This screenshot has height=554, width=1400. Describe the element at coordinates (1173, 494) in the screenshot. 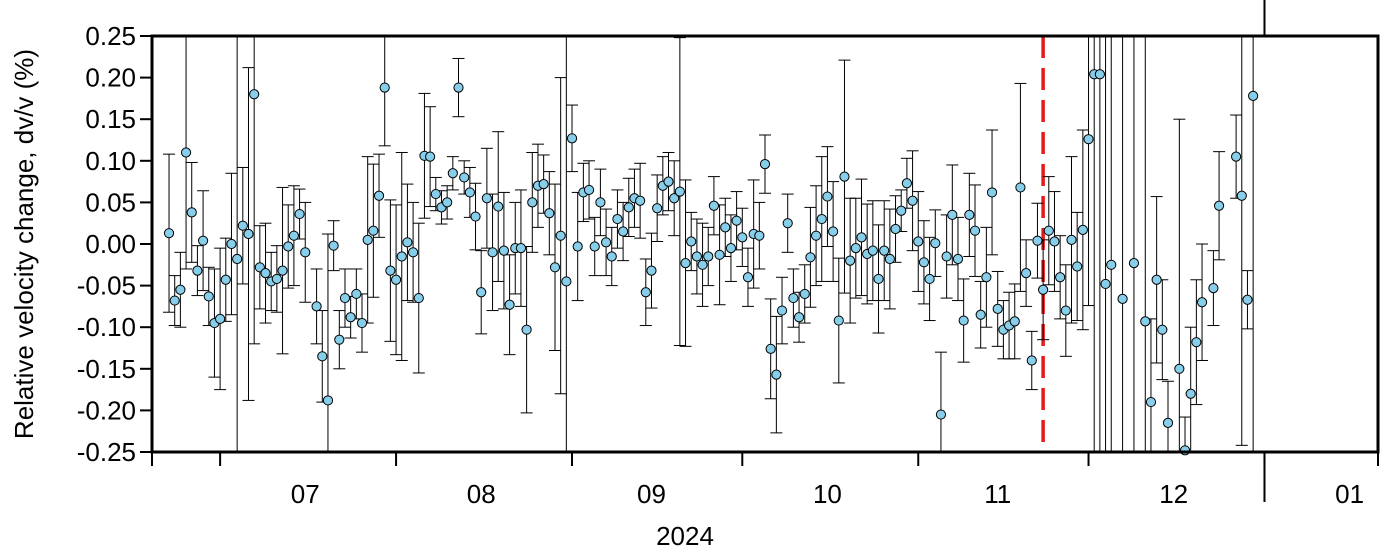

I see `x-tick-label: 12` at that location.